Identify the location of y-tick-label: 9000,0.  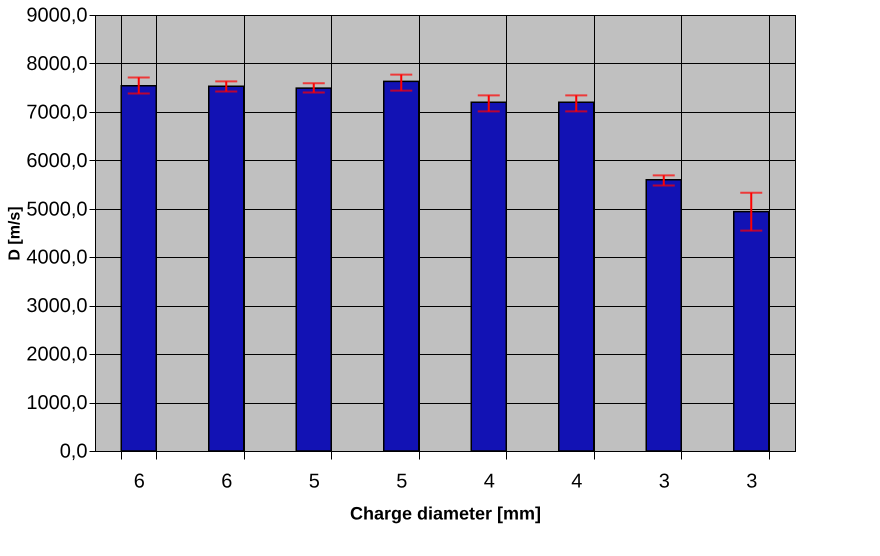
(57, 15).